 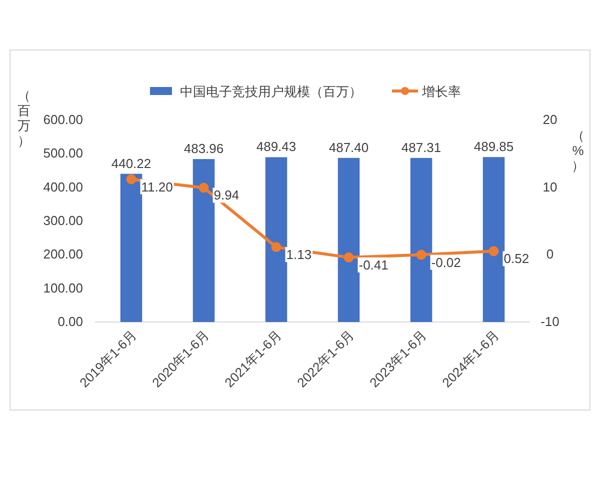 I want to click on y-tick-label: 400.00, so click(x=63, y=186).